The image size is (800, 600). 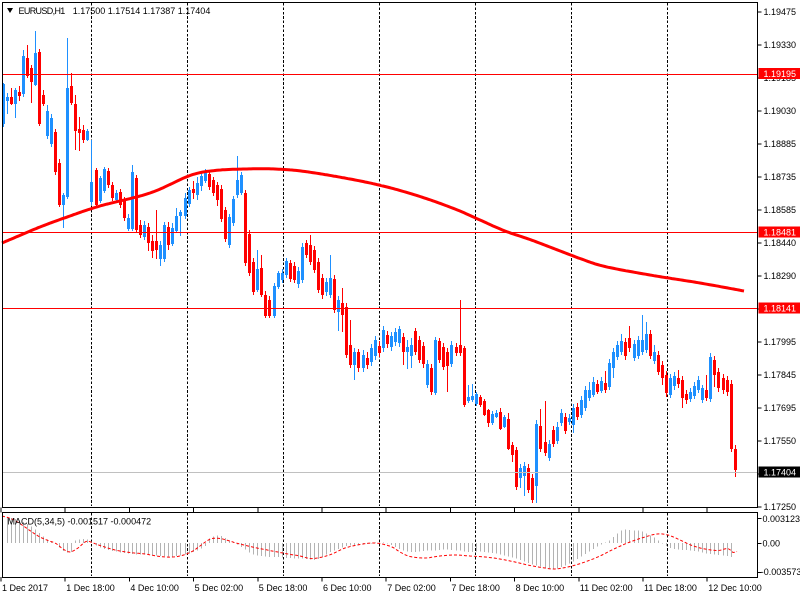 What do you see at coordinates (772, 544) in the screenshot?
I see `svg-text: 0.00` at bounding box center [772, 544].